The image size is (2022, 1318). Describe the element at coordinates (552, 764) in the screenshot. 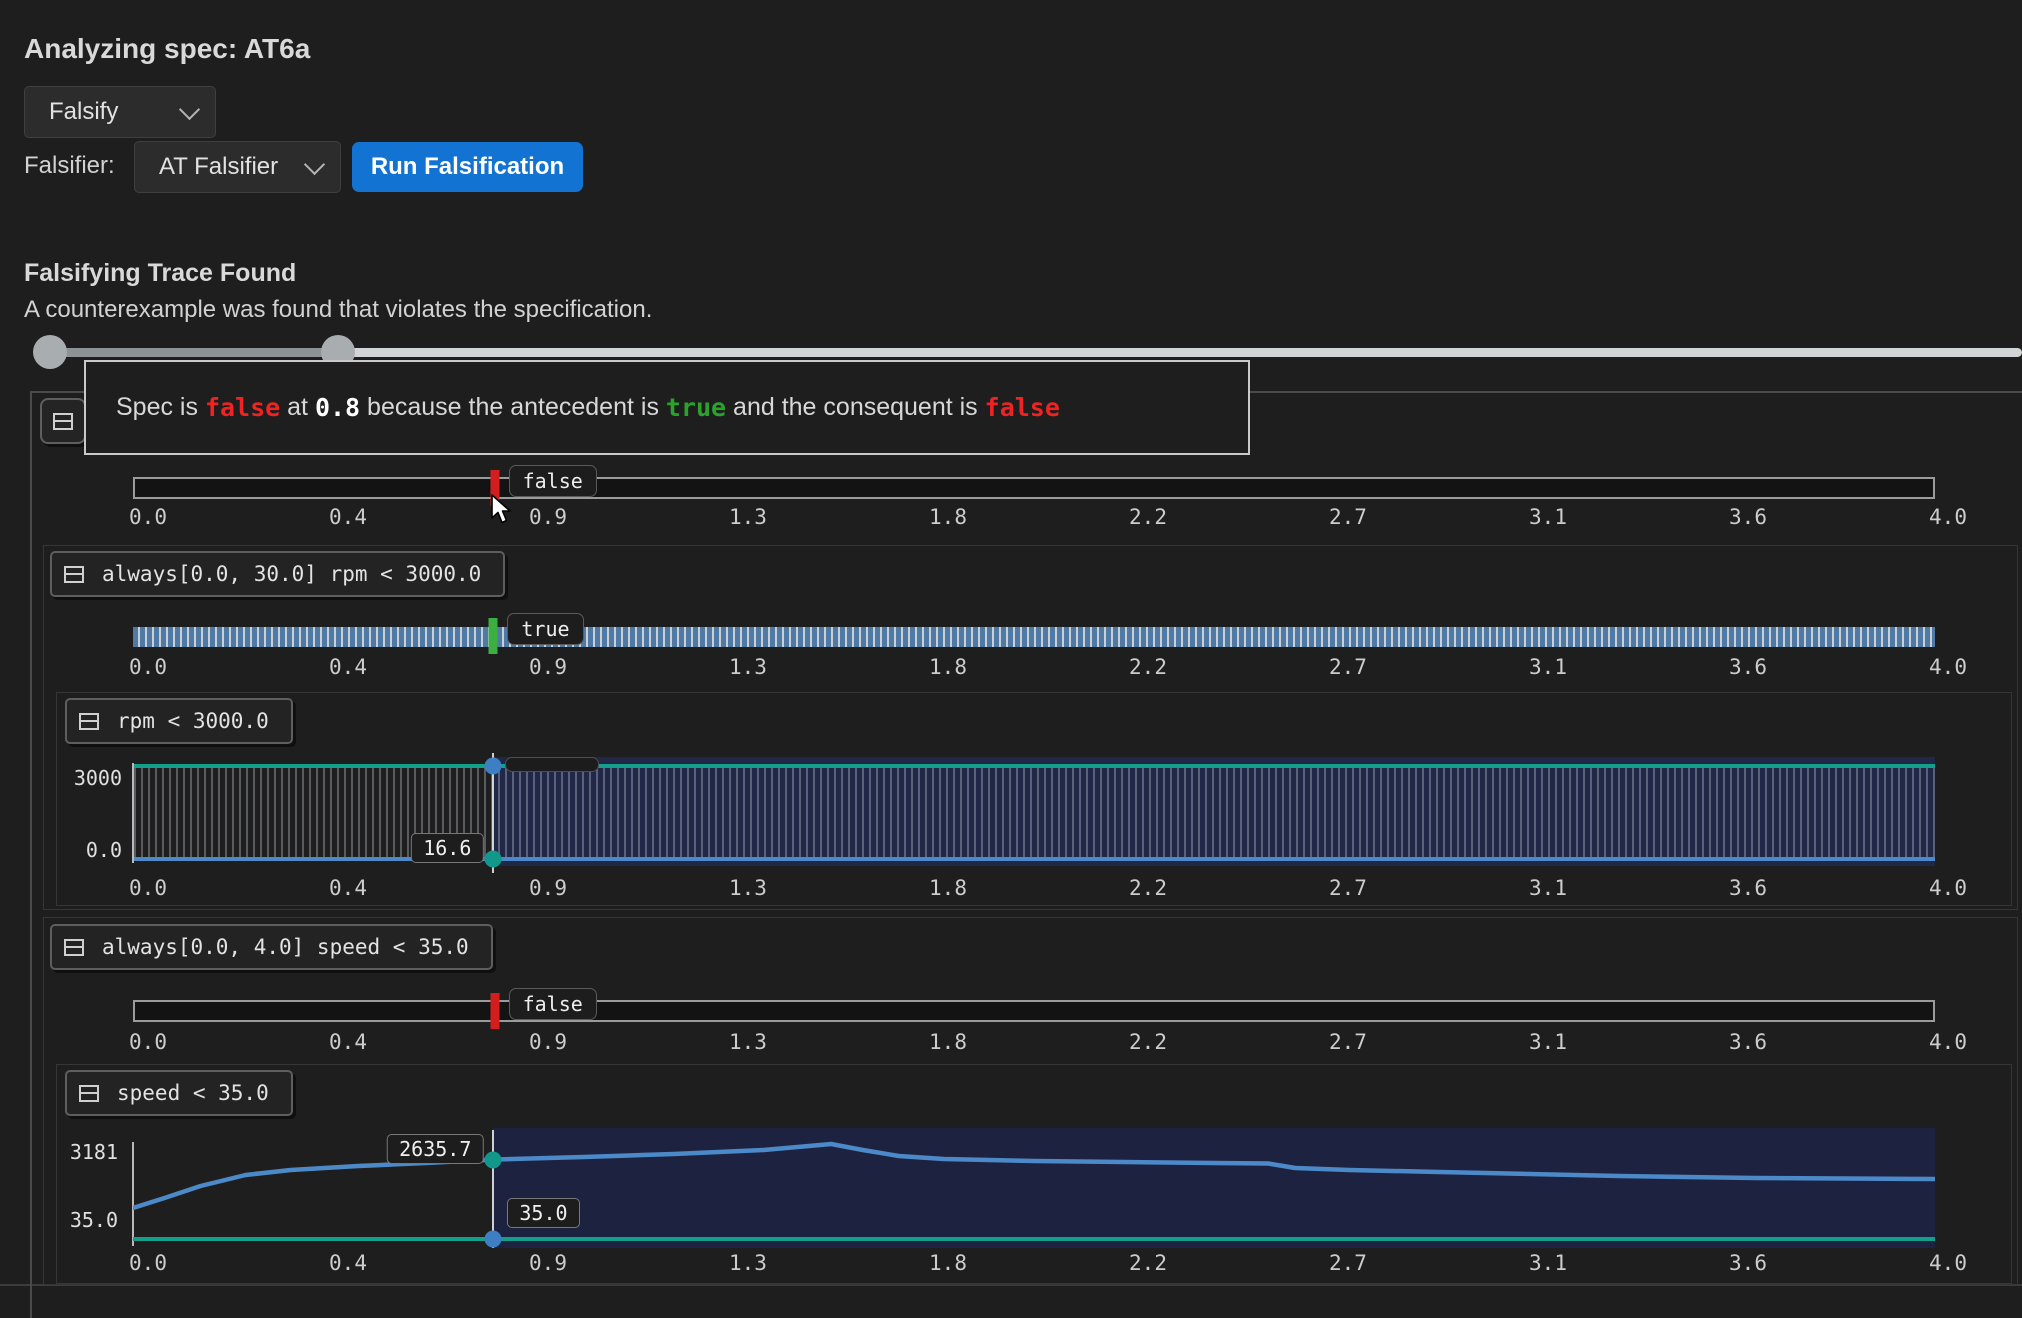

I see `clipped-value-tooltip` at that location.